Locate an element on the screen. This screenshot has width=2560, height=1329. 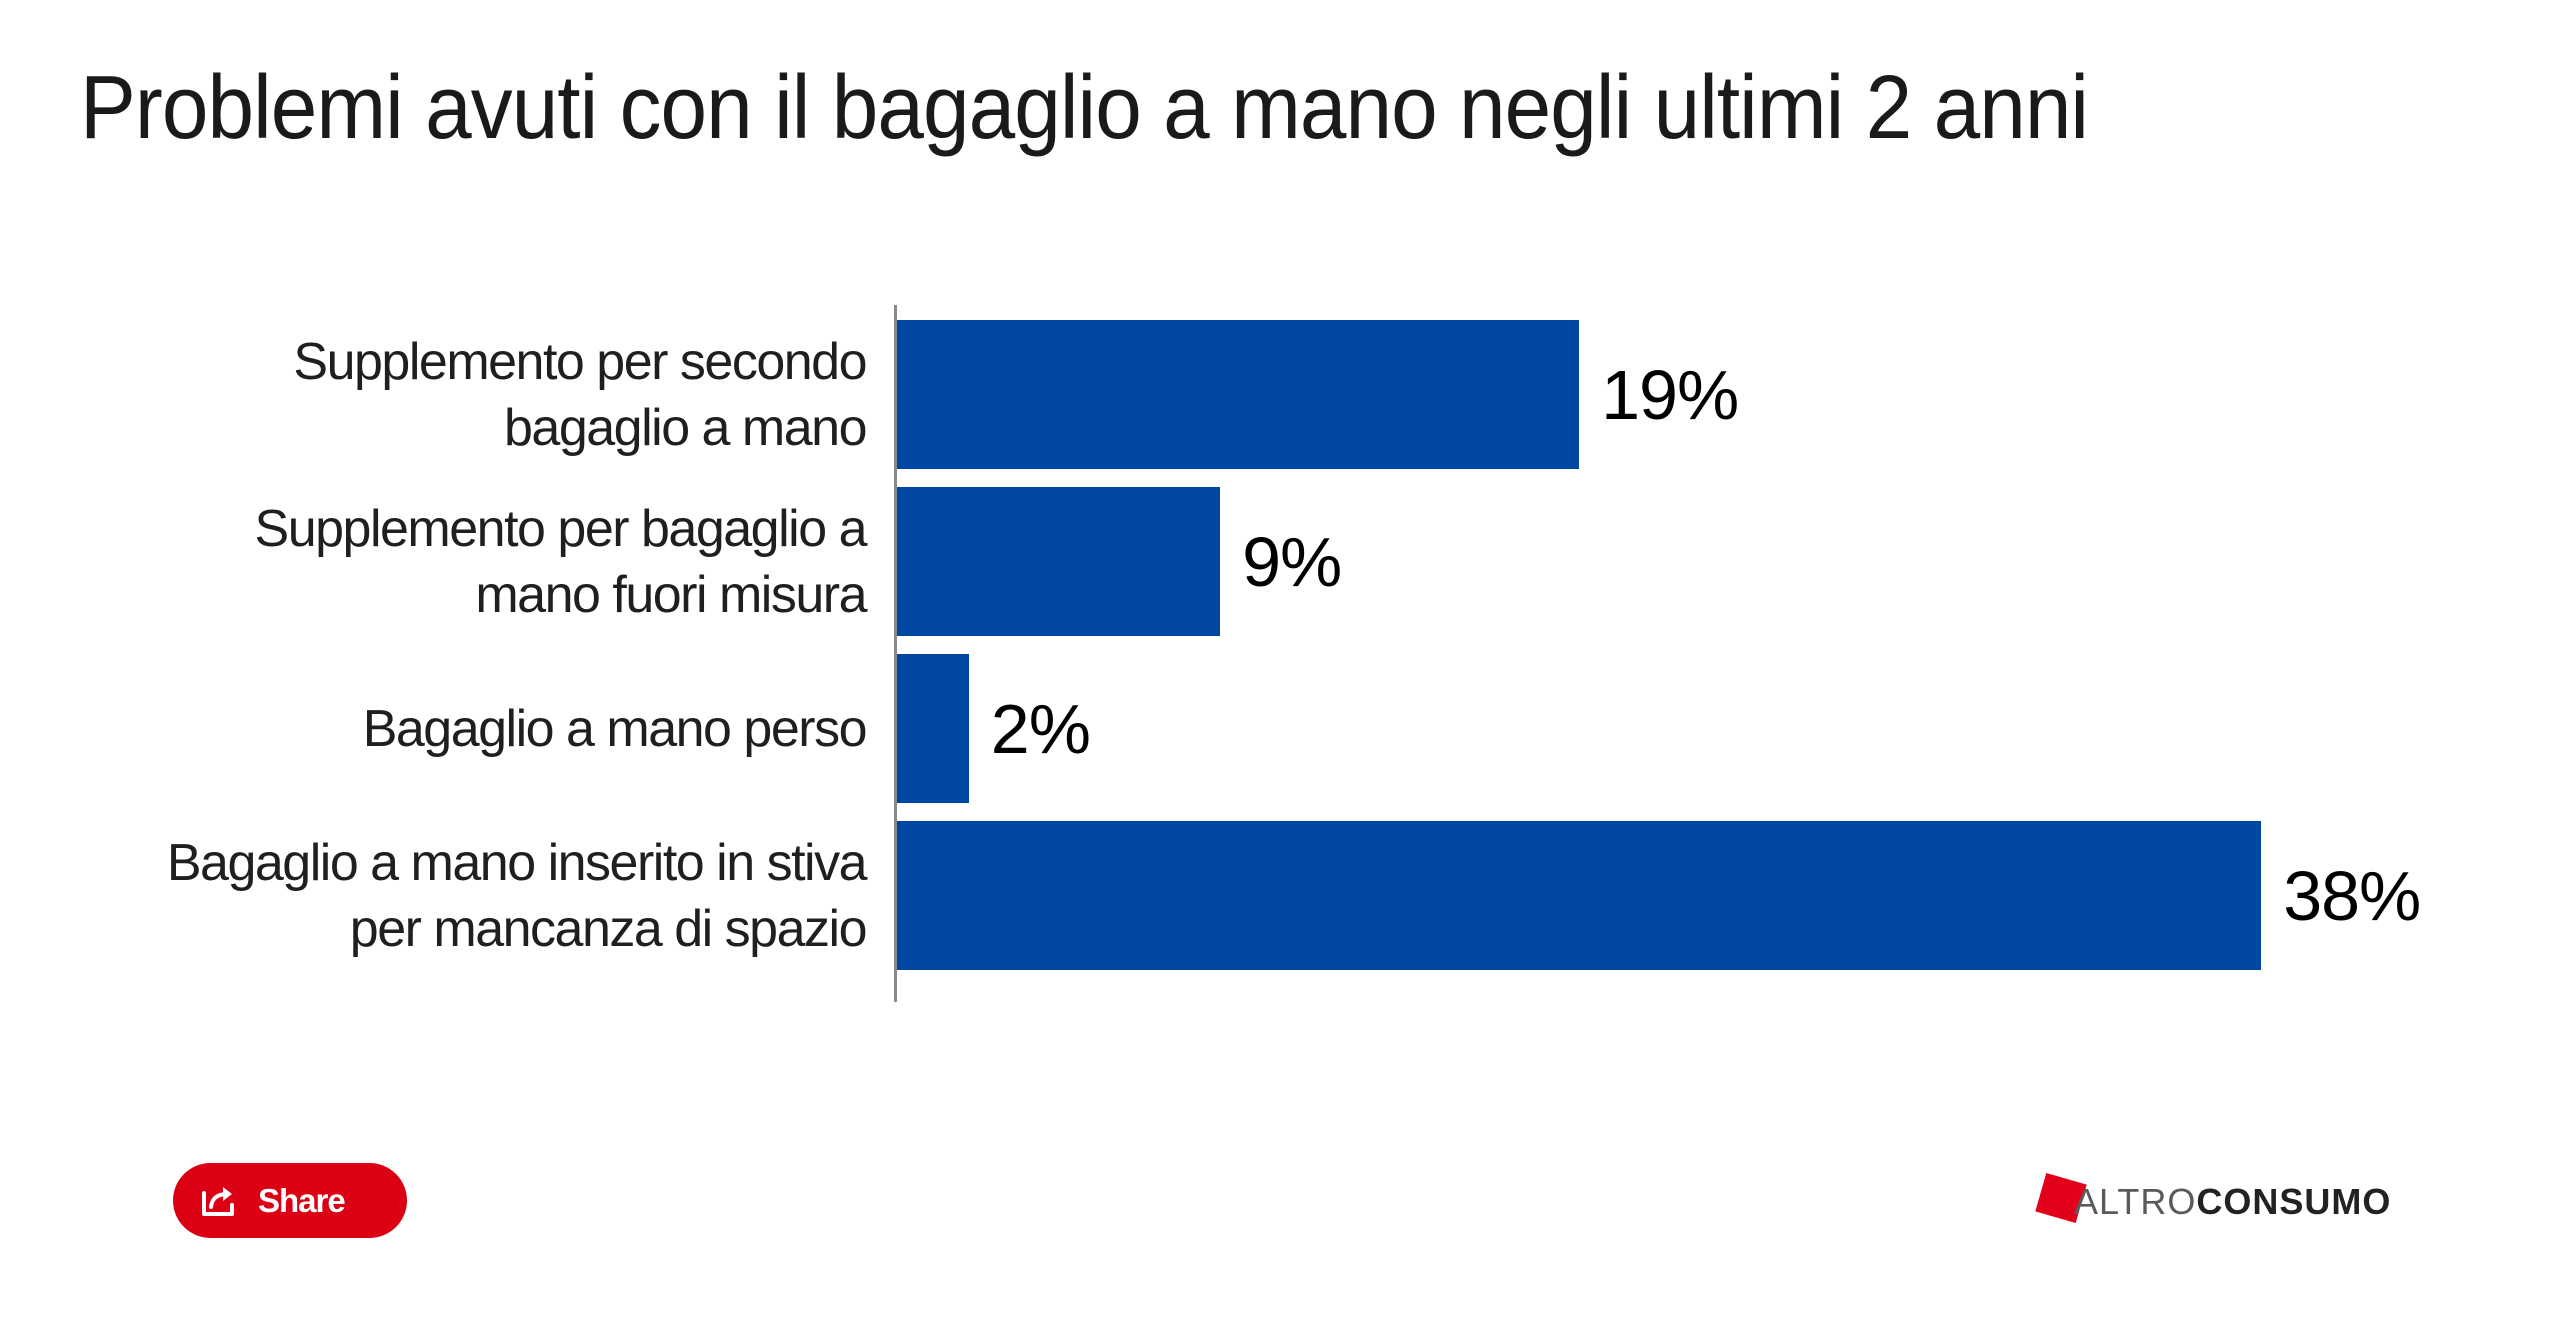
value-label: 9% is located at coordinates (1292, 561).